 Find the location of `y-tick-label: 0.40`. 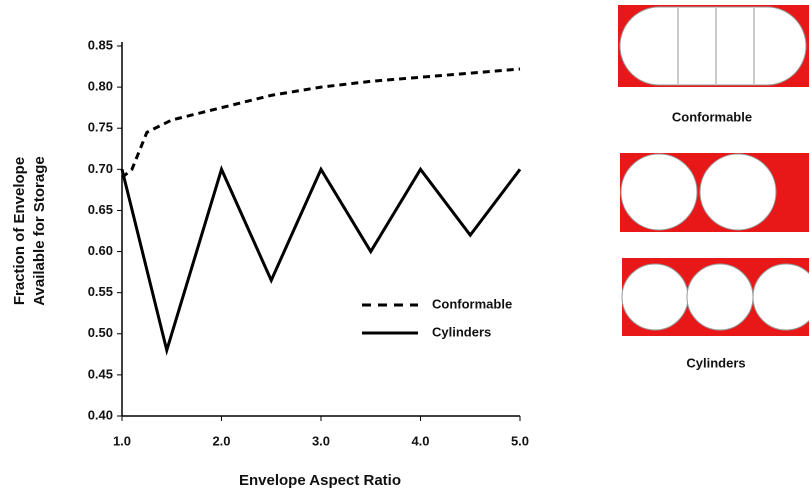

y-tick-label: 0.40 is located at coordinates (100, 414).